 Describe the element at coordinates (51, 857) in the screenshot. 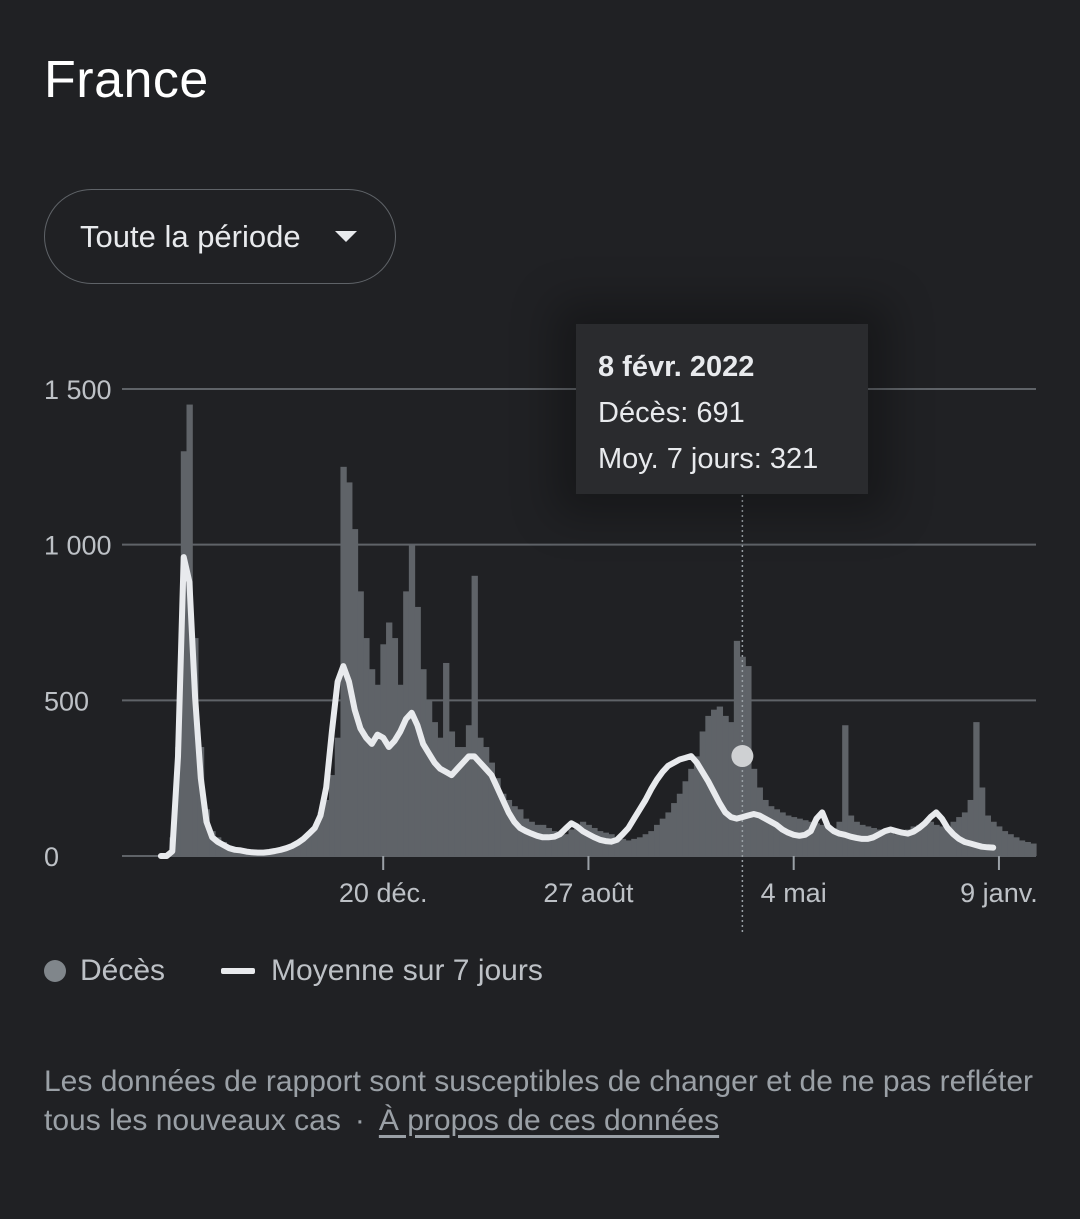

I see `y-tick-label: 0` at that location.